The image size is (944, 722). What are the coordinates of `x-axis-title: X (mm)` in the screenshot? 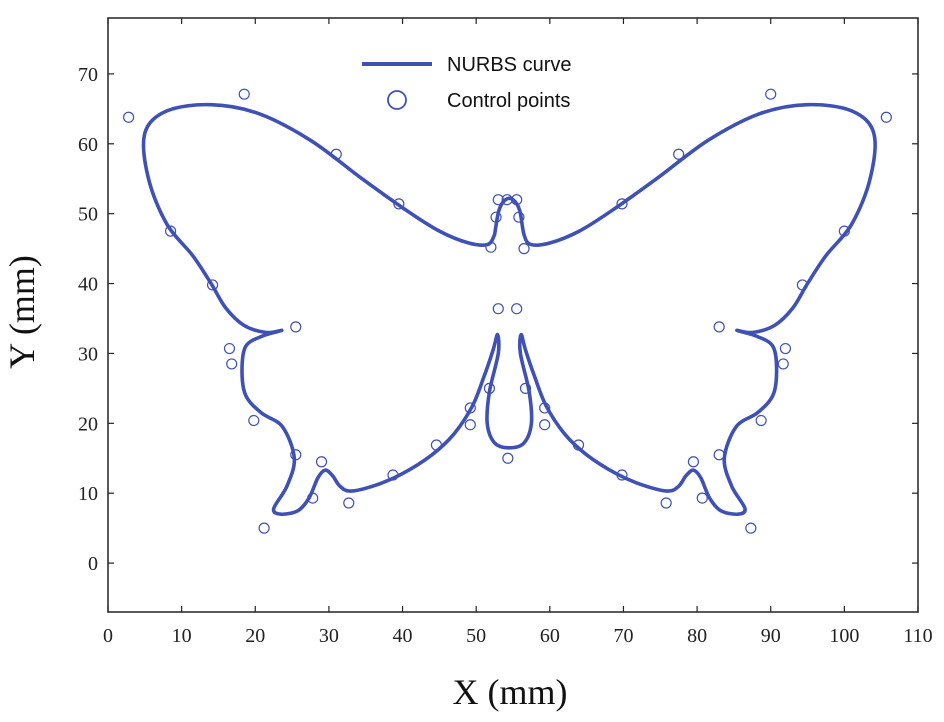 It's located at (510, 692).